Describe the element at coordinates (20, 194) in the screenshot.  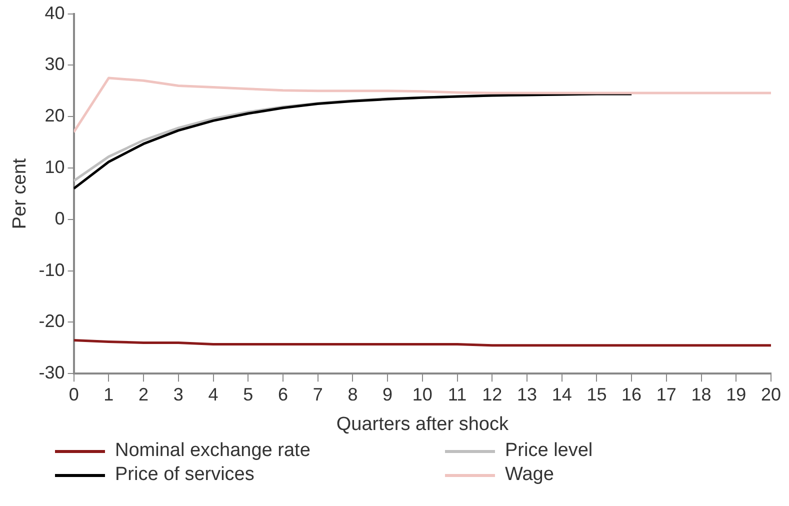
I see `y-axis-title: Per cent` at that location.